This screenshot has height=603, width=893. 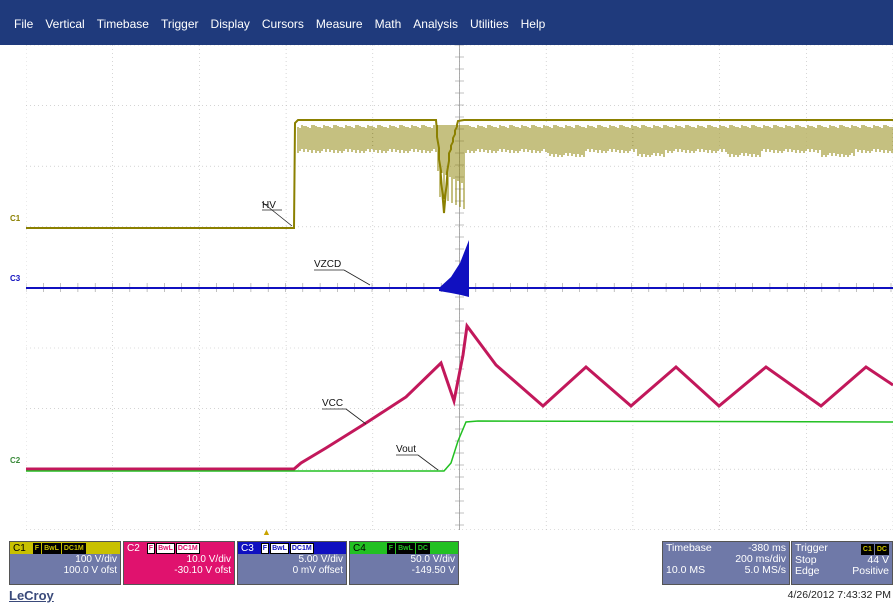 What do you see at coordinates (208, 559) in the screenshot?
I see `c2-vdiv: 10.0 V/div` at bounding box center [208, 559].